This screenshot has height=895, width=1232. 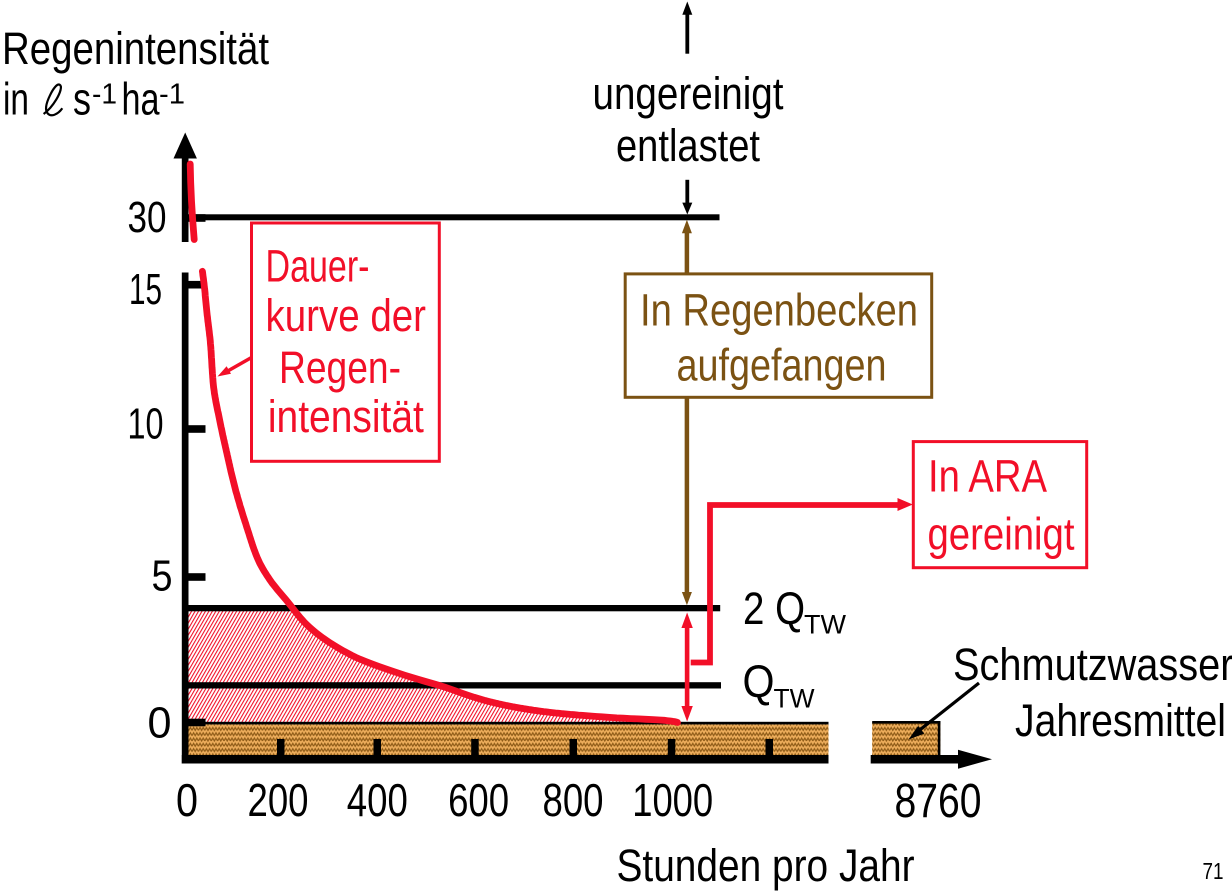 What do you see at coordinates (1120, 720) in the screenshot?
I see `svg-text: Jahresmittel` at bounding box center [1120, 720].